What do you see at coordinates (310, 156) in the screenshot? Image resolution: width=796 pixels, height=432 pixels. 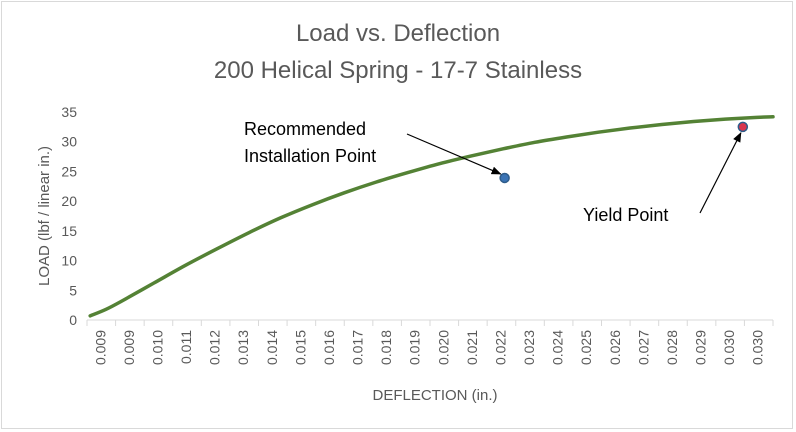 I see `annotation-recommended-label-line2: Installation Point` at bounding box center [310, 156].